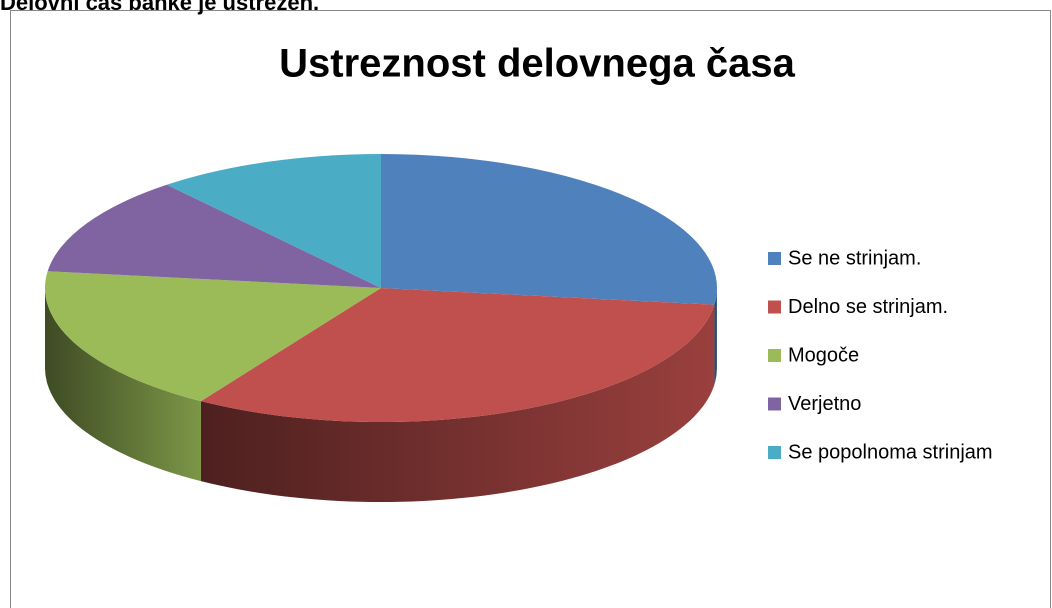 Image resolution: width=1052 pixels, height=608 pixels. What do you see at coordinates (868, 307) in the screenshot?
I see `legend-label: Delno se strinjam.` at bounding box center [868, 307].